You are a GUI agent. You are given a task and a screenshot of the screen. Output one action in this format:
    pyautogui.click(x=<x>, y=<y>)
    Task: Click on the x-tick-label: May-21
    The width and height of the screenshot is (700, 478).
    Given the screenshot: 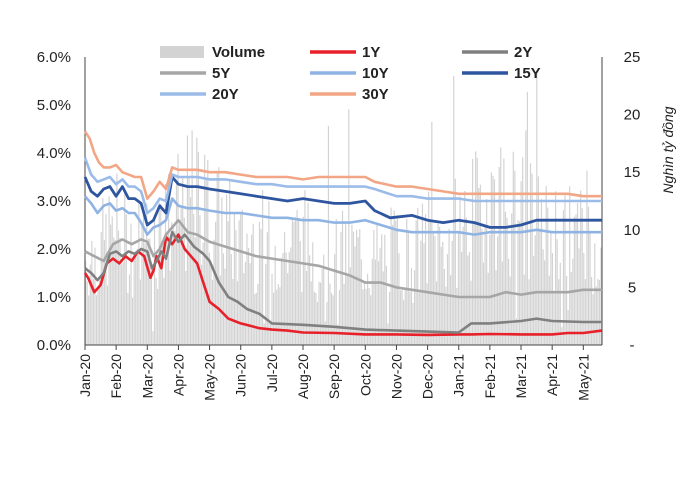 What is the action you would take?
    pyautogui.click(x=583, y=377)
    